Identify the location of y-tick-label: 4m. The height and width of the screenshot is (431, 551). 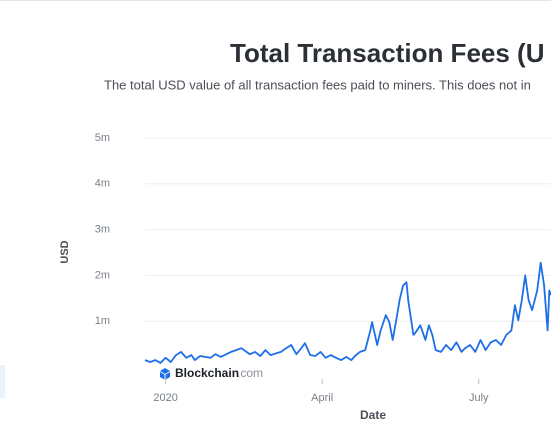
(102, 184).